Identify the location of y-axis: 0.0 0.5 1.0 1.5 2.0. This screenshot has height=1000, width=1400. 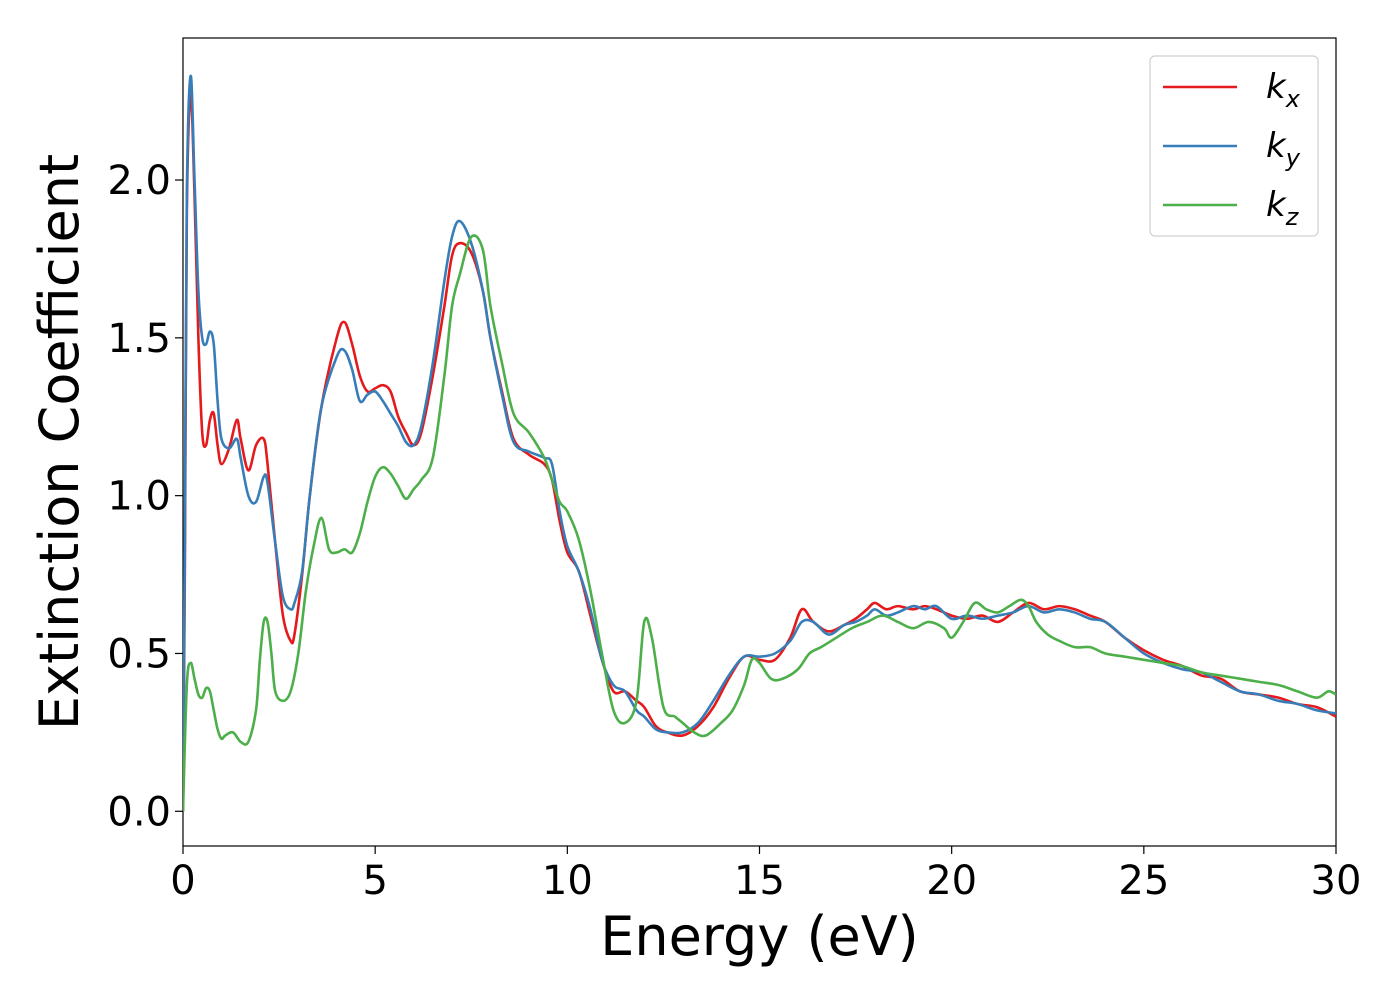
(145, 496).